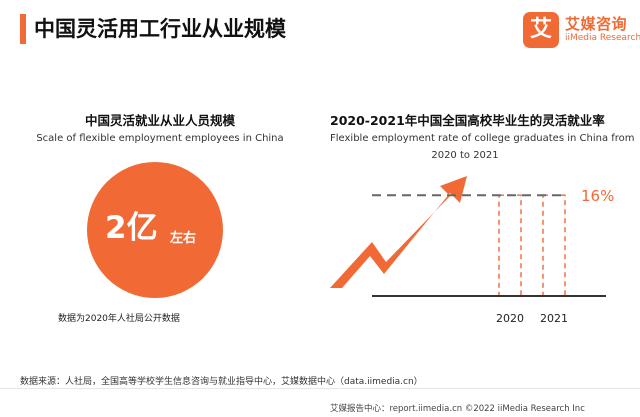 This screenshot has width=640, height=417. Describe the element at coordinates (467, 120) in the screenshot. I see `right-panel-title: 2020-2021年中国全国高校毕业生的灵活就业率` at that location.